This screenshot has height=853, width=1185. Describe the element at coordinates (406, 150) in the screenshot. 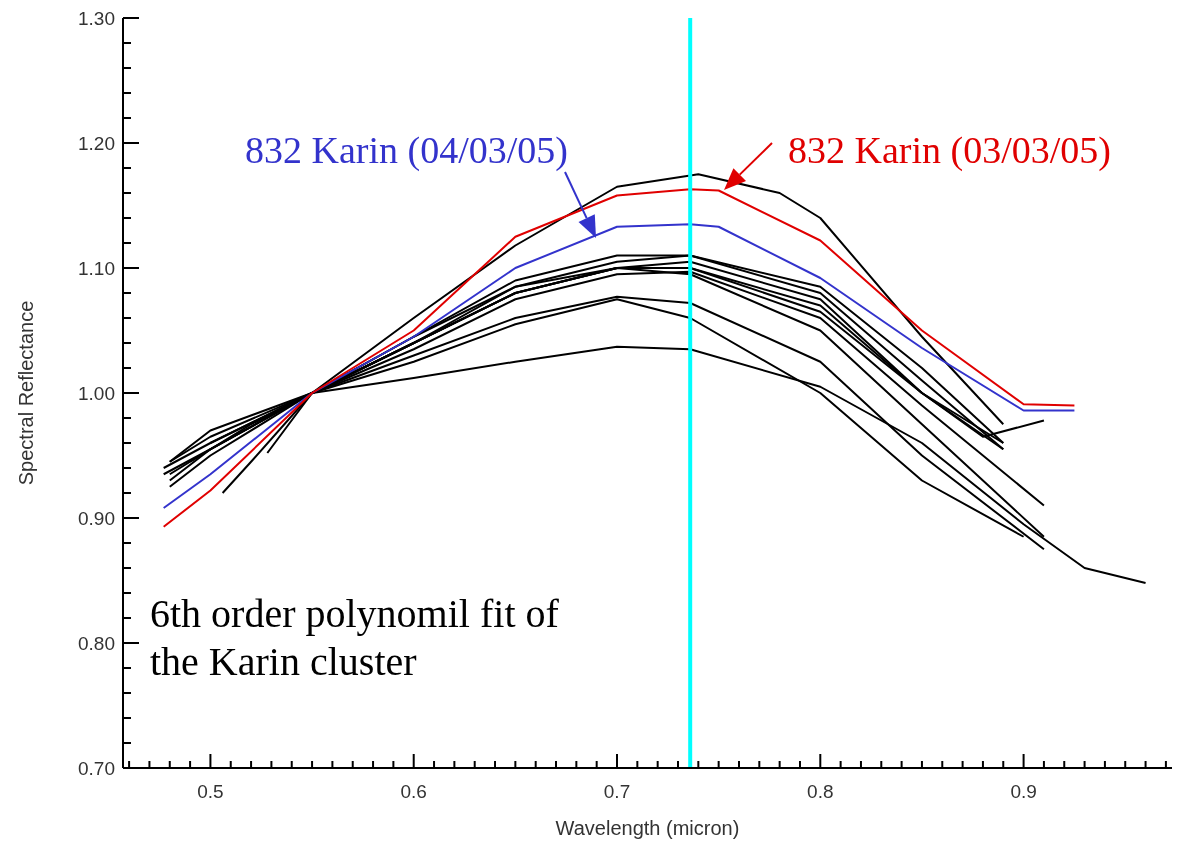

I see `series-label: 832 Karin (04/03/05)` at that location.